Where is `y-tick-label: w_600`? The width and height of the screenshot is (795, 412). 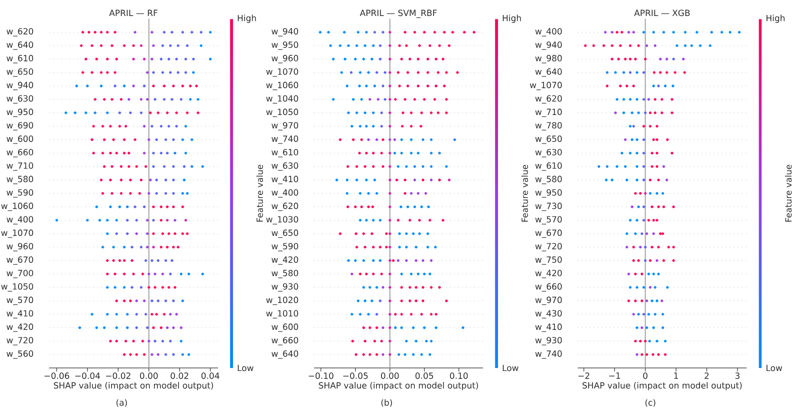
y-tick-label: w_600 is located at coordinates (20, 140).